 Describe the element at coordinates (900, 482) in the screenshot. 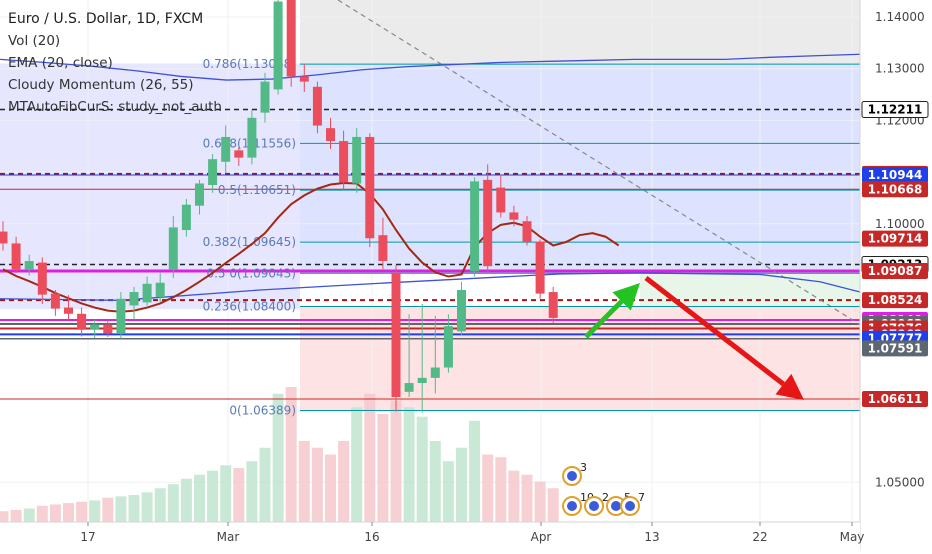

I see `y-tick-label: 1.05000` at that location.